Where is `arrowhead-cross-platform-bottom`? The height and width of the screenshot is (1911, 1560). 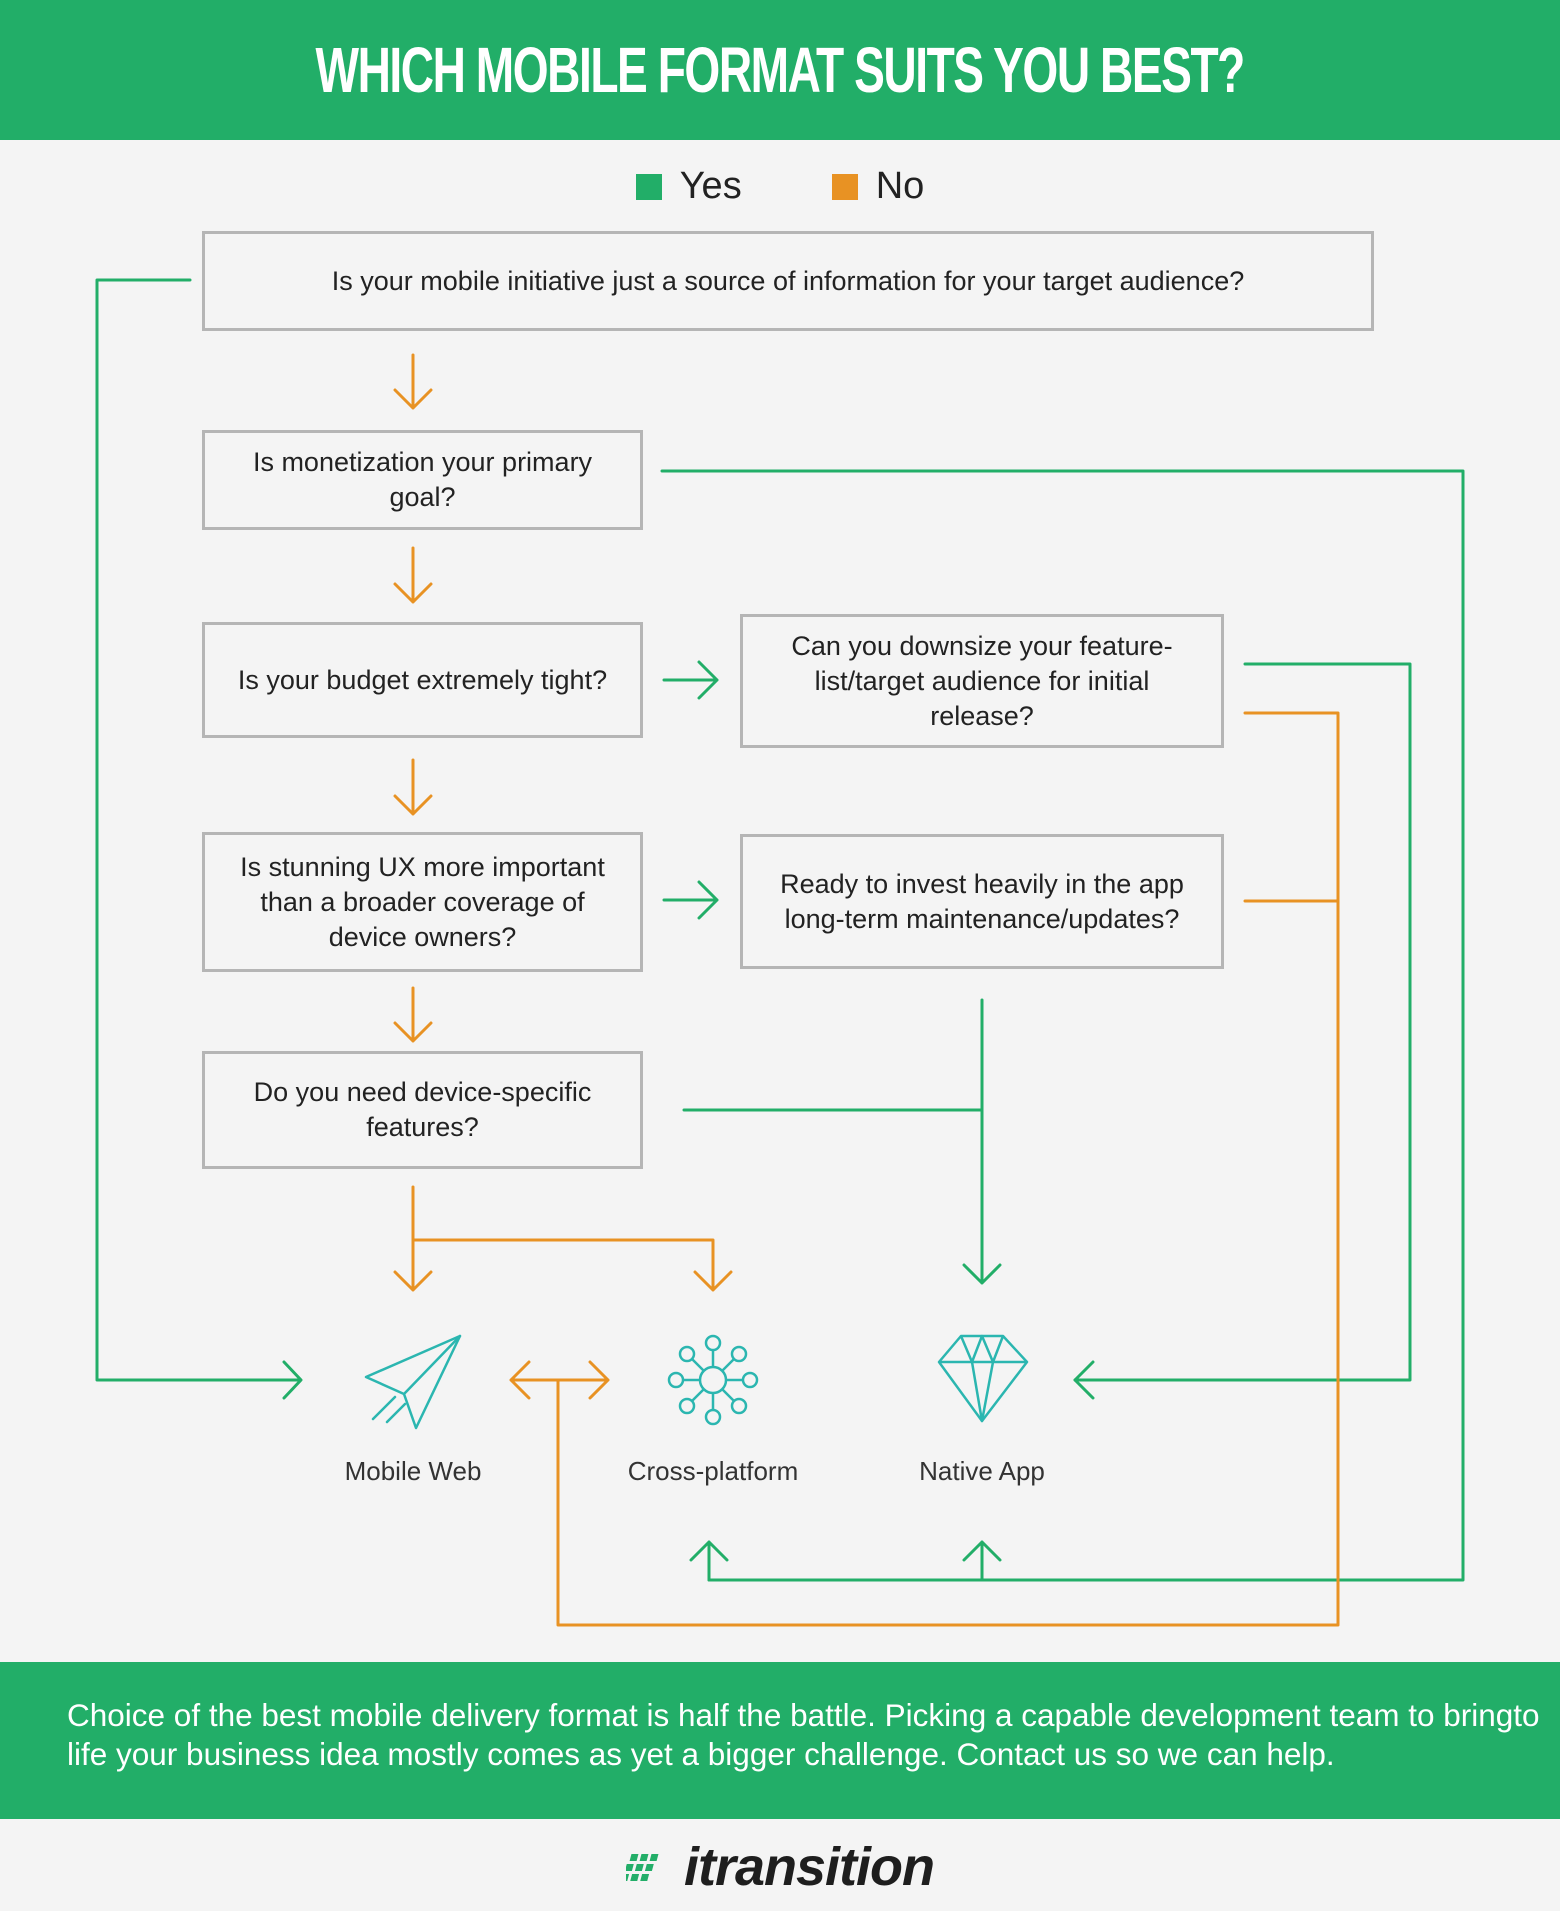 arrowhead-cross-platform-bottom is located at coordinates (709, 1561).